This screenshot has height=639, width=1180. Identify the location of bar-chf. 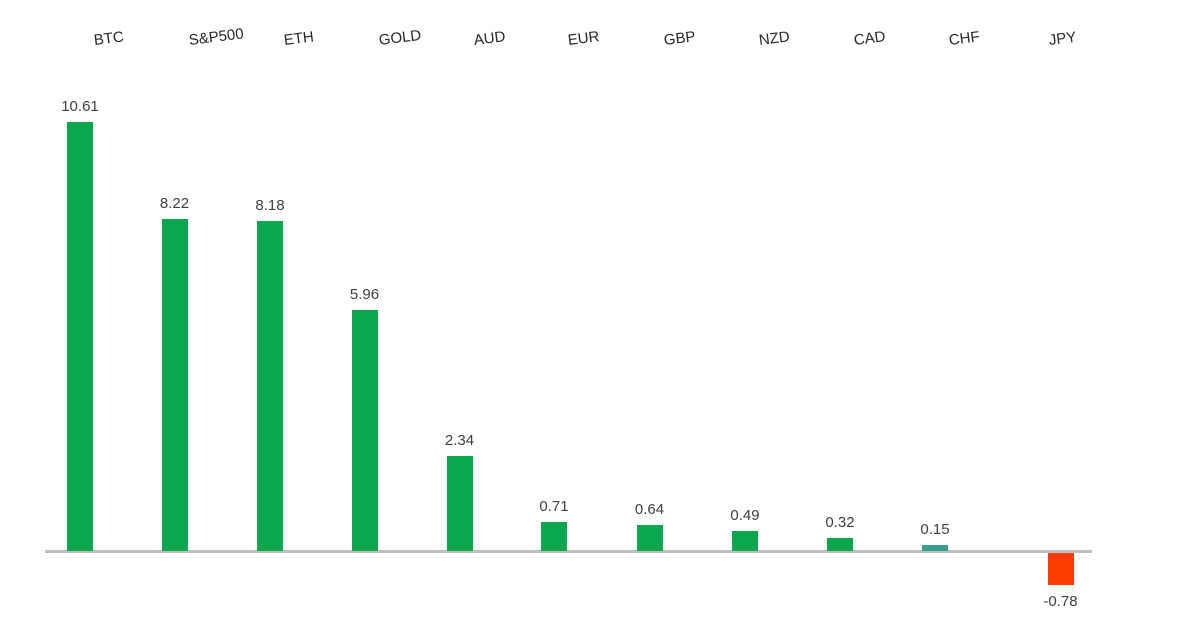
(935, 548).